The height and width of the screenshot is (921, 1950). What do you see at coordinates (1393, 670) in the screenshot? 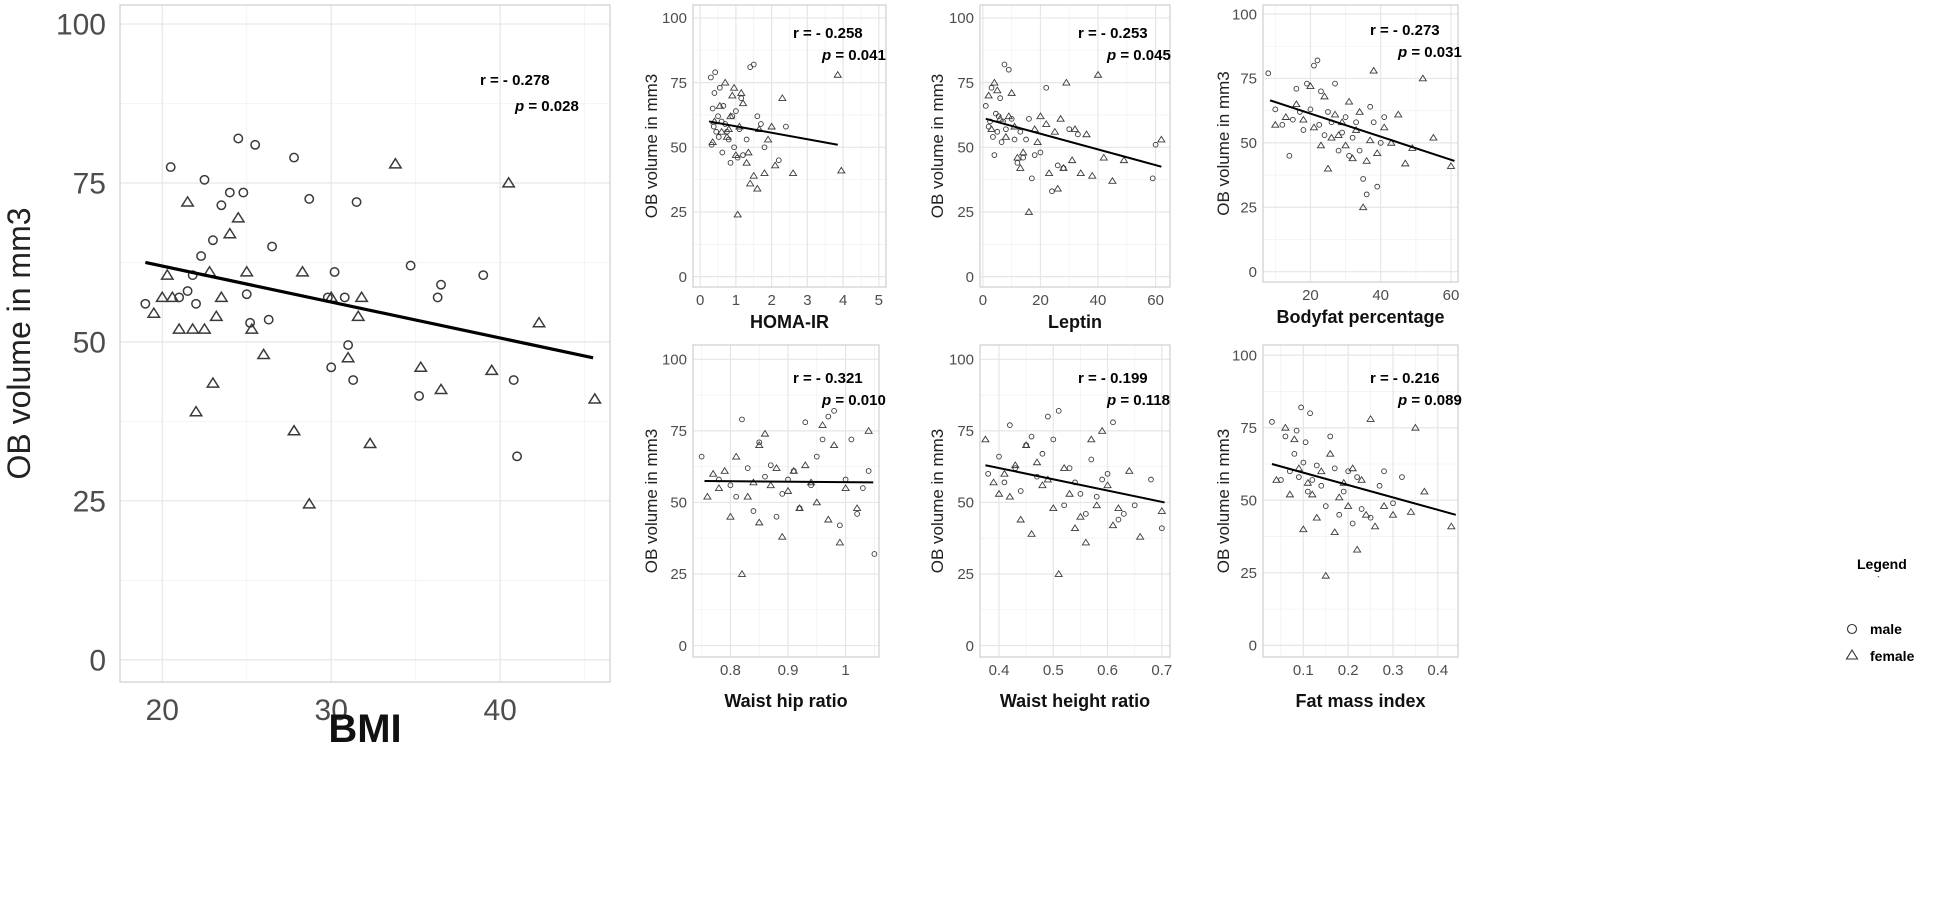
I see `x-tick-label: 0.3` at bounding box center [1393, 670].